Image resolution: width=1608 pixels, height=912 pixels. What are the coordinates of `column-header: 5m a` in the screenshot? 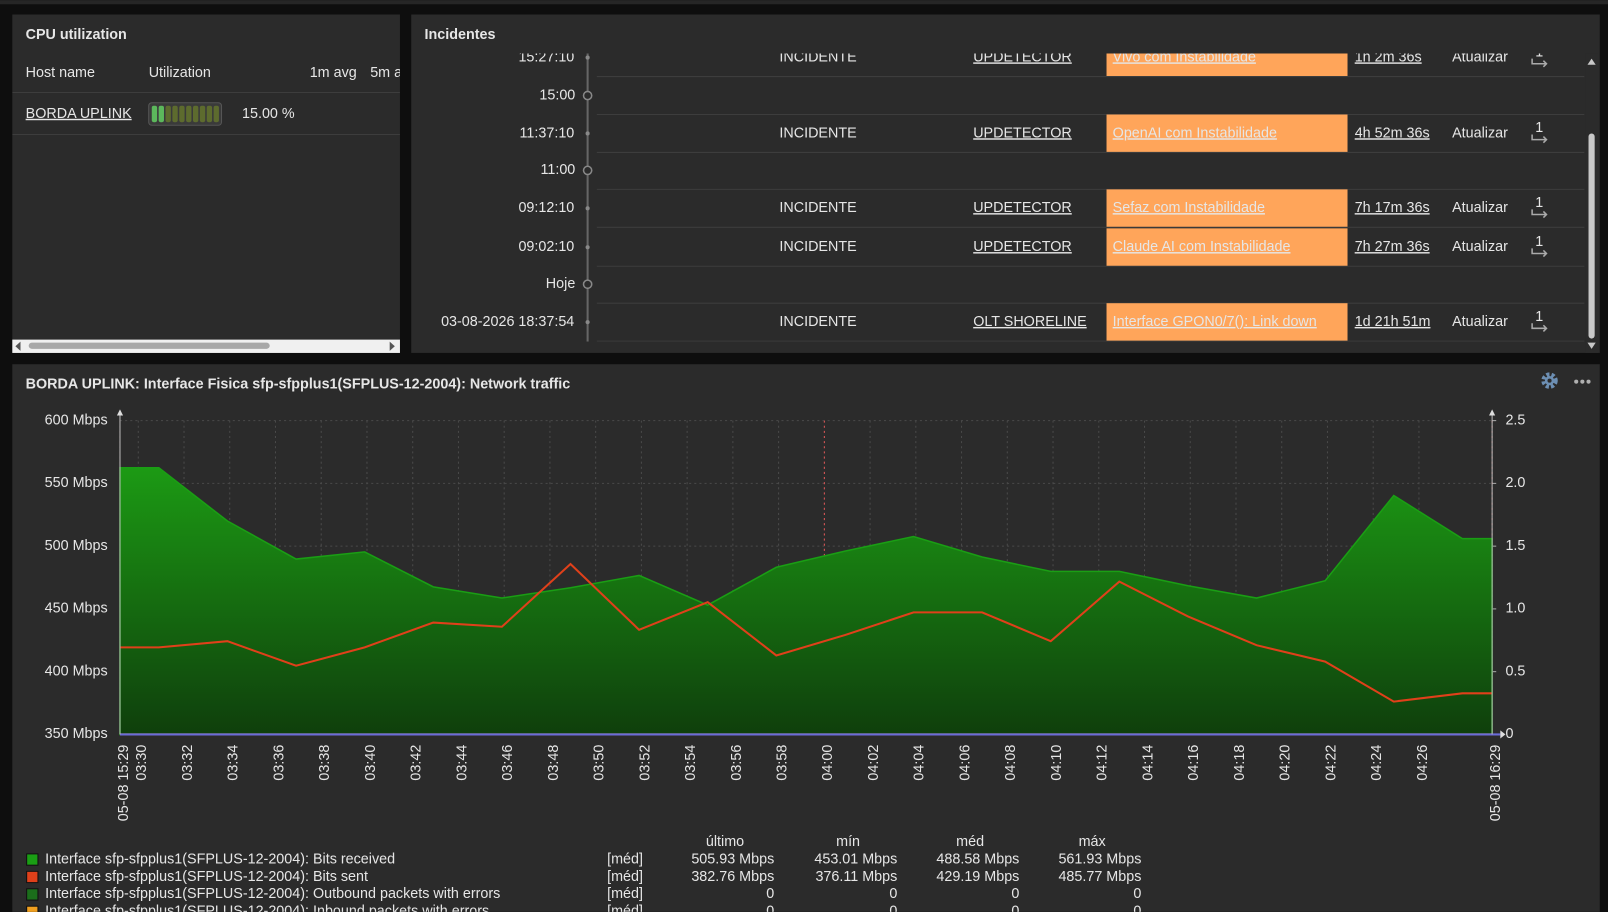 It's located at (386, 73).